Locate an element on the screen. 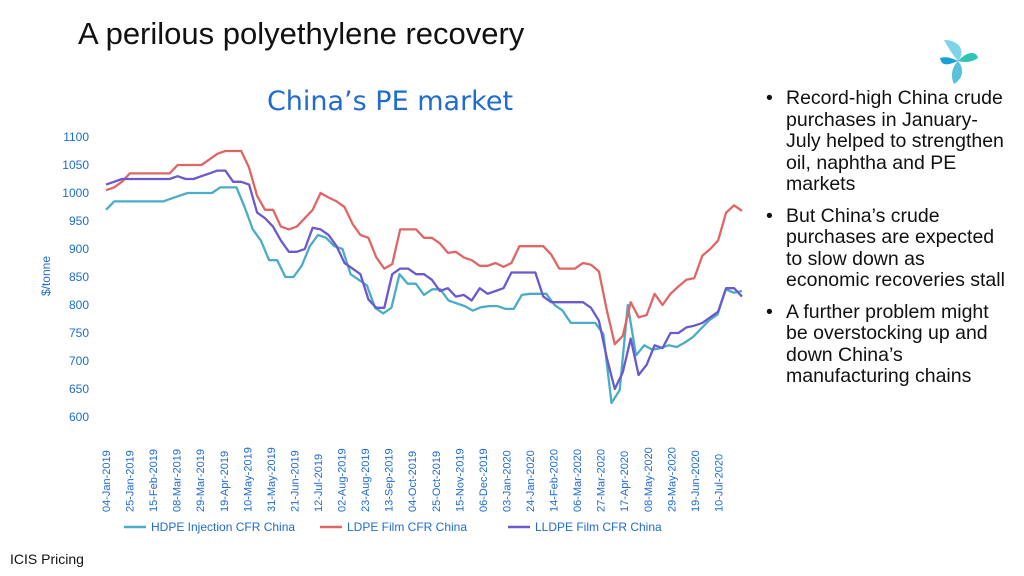  y-tick-label: 1100 is located at coordinates (76, 137).